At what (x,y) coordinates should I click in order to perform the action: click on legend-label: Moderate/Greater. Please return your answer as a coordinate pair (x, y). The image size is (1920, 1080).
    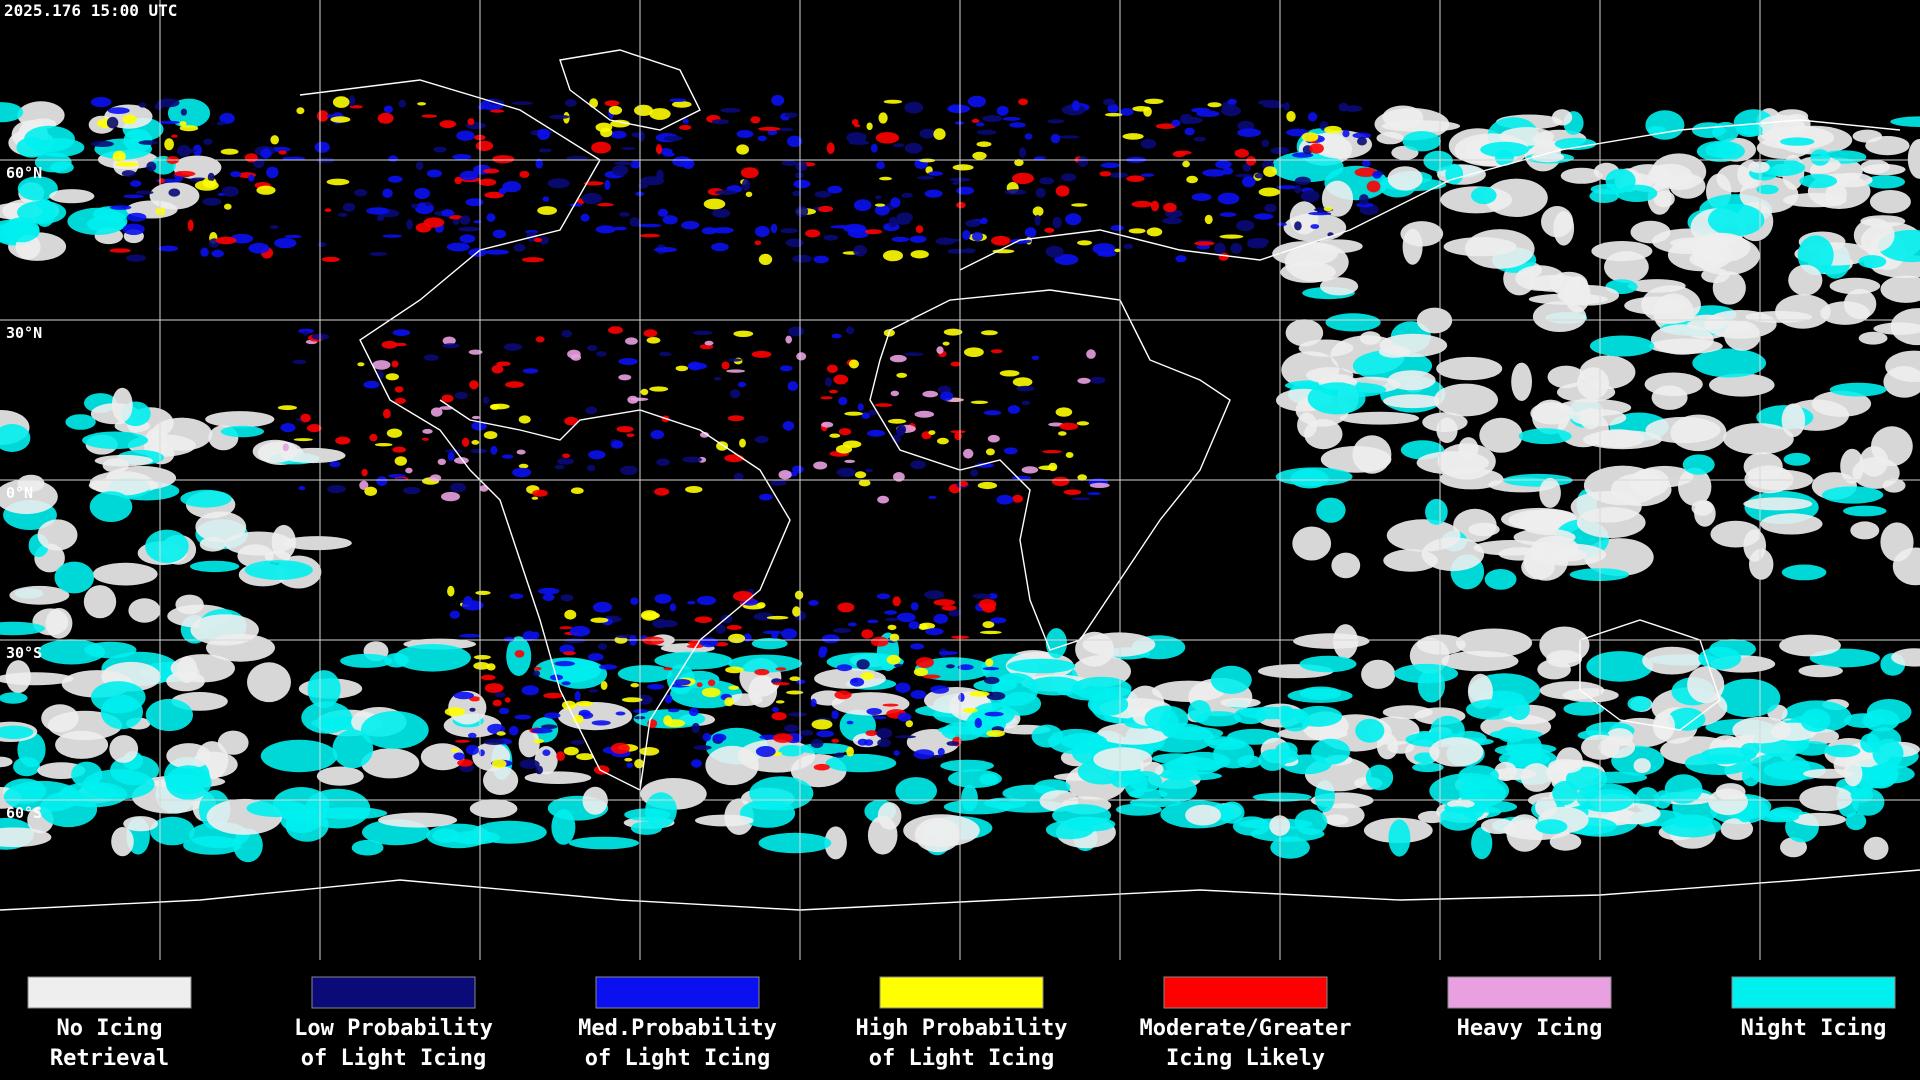
    Looking at the image, I should click on (1246, 1028).